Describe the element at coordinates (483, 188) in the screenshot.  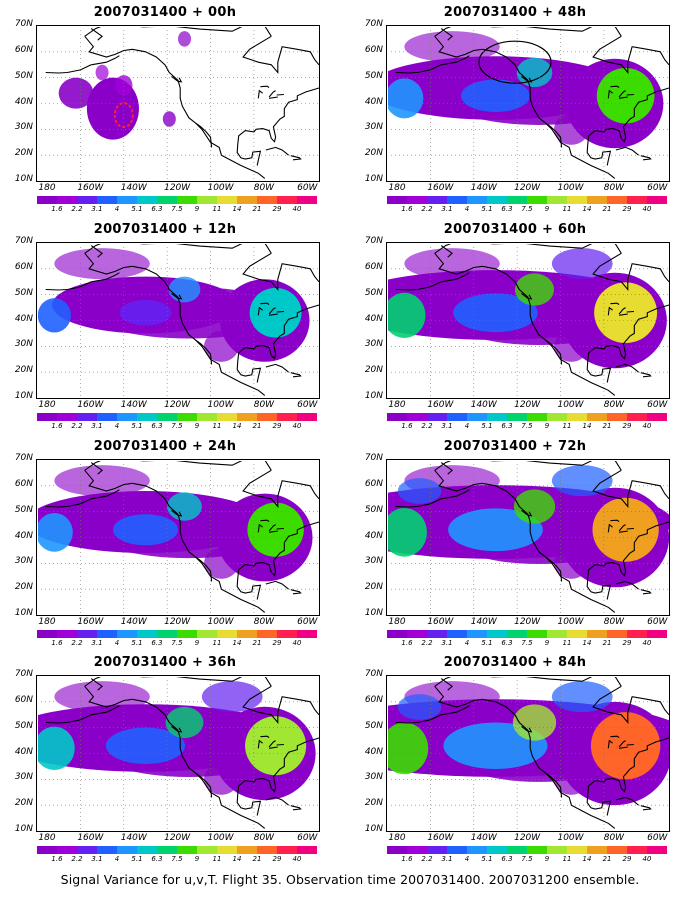
I see `longitude-label: 140W` at that location.